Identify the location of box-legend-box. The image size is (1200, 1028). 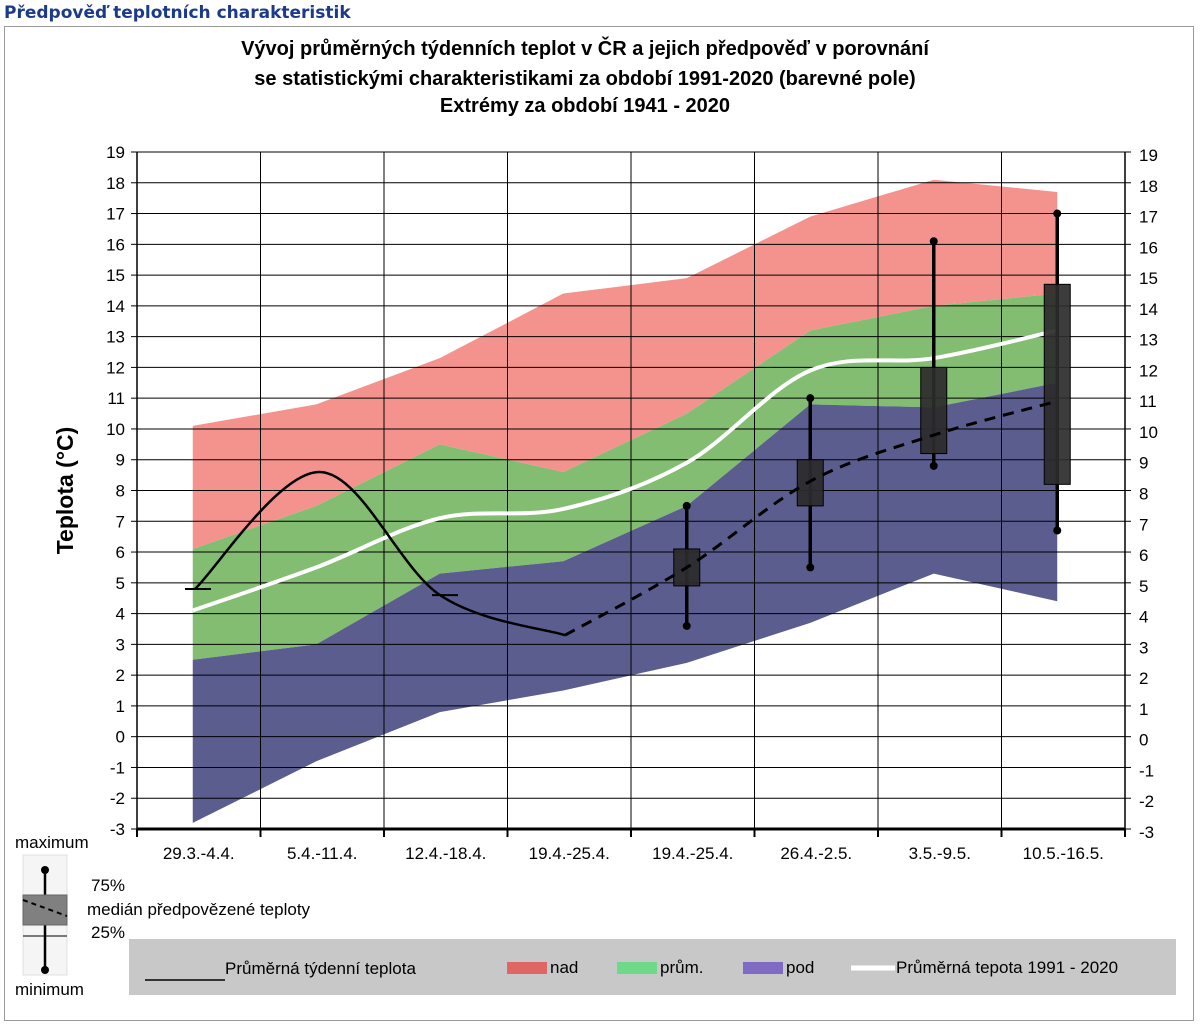
(45, 910).